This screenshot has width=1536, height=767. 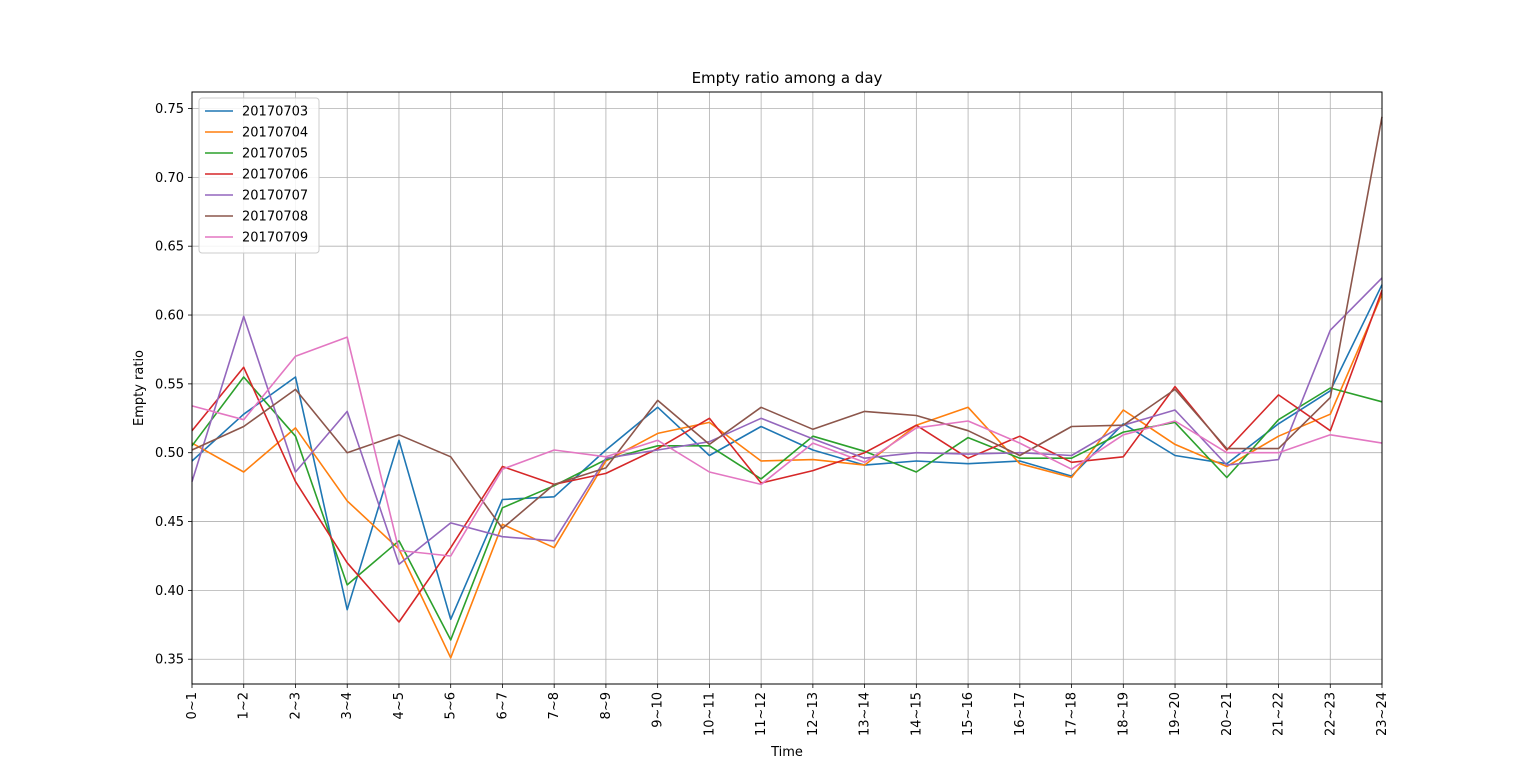 What do you see at coordinates (169, 316) in the screenshot?
I see `y-tick-label: 0.60` at bounding box center [169, 316].